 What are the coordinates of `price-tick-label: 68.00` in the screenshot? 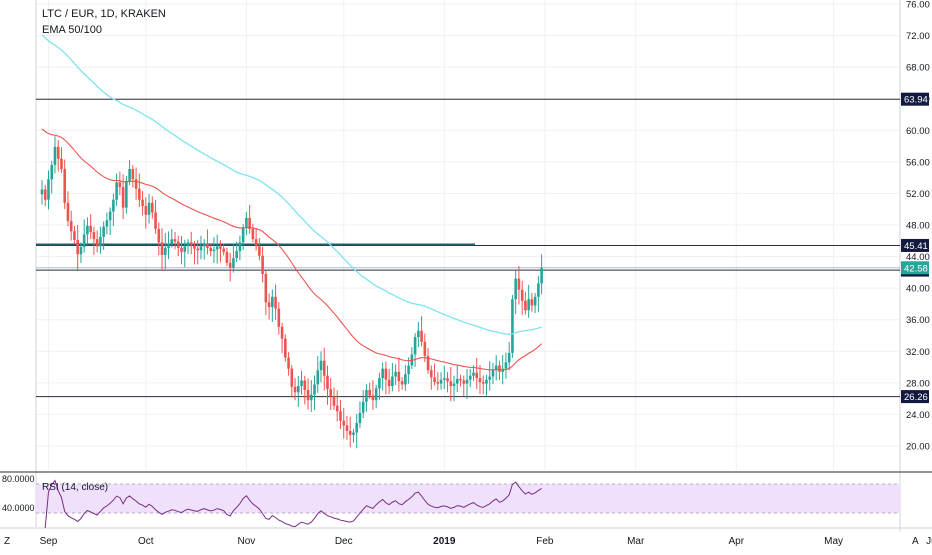 It's located at (918, 68).